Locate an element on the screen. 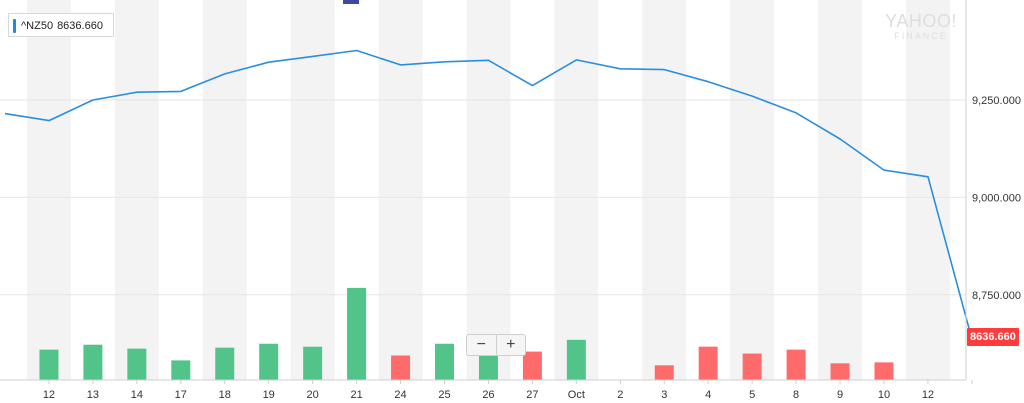  x-tick-label: Oct is located at coordinates (576, 395).